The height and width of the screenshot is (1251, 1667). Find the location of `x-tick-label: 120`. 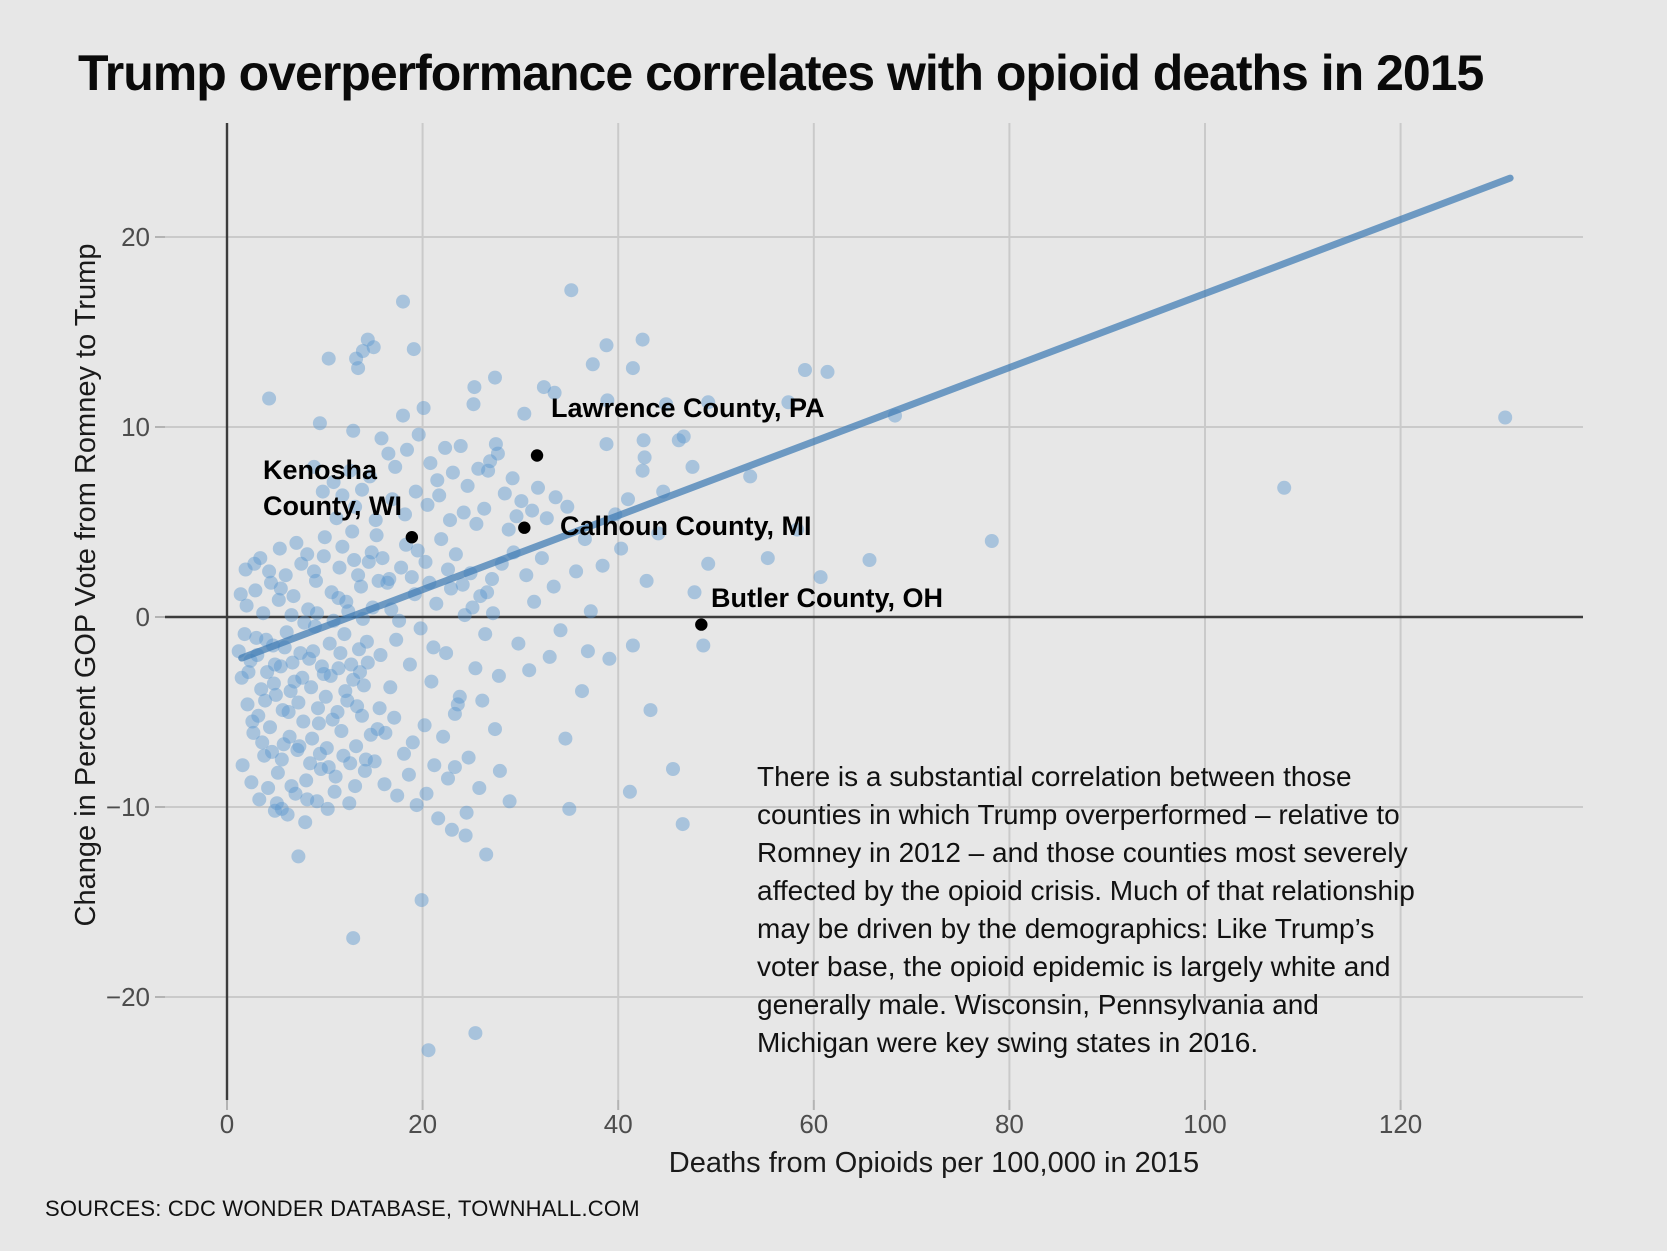

x-tick-label: 120 is located at coordinates (1400, 1124).